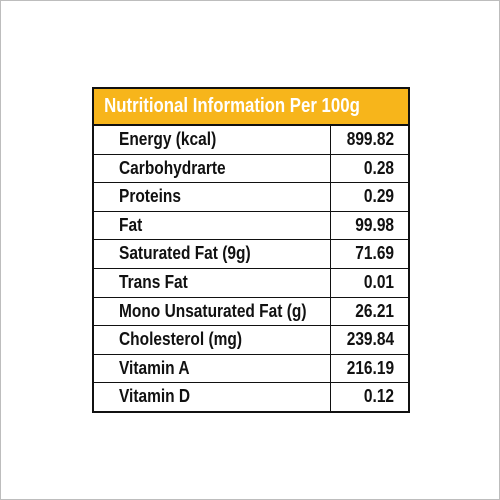 The height and width of the screenshot is (500, 500). I want to click on table-row: Vitamin D 0.12, so click(251, 396).